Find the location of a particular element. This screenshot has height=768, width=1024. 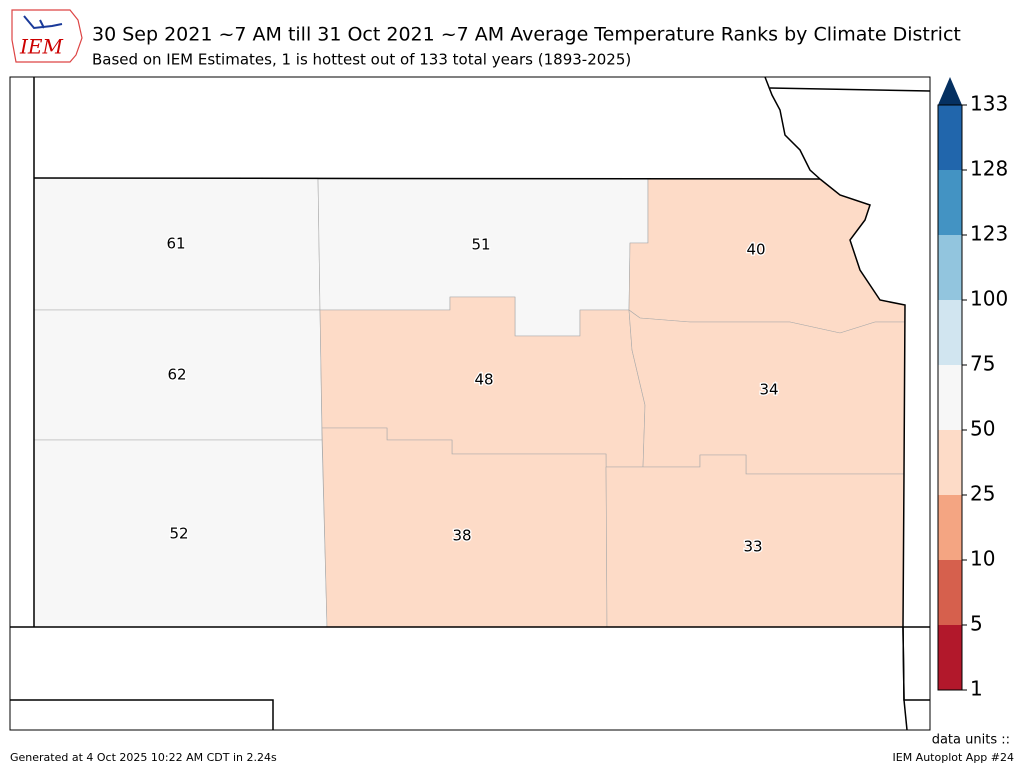

units-note: data units :: is located at coordinates (971, 740).